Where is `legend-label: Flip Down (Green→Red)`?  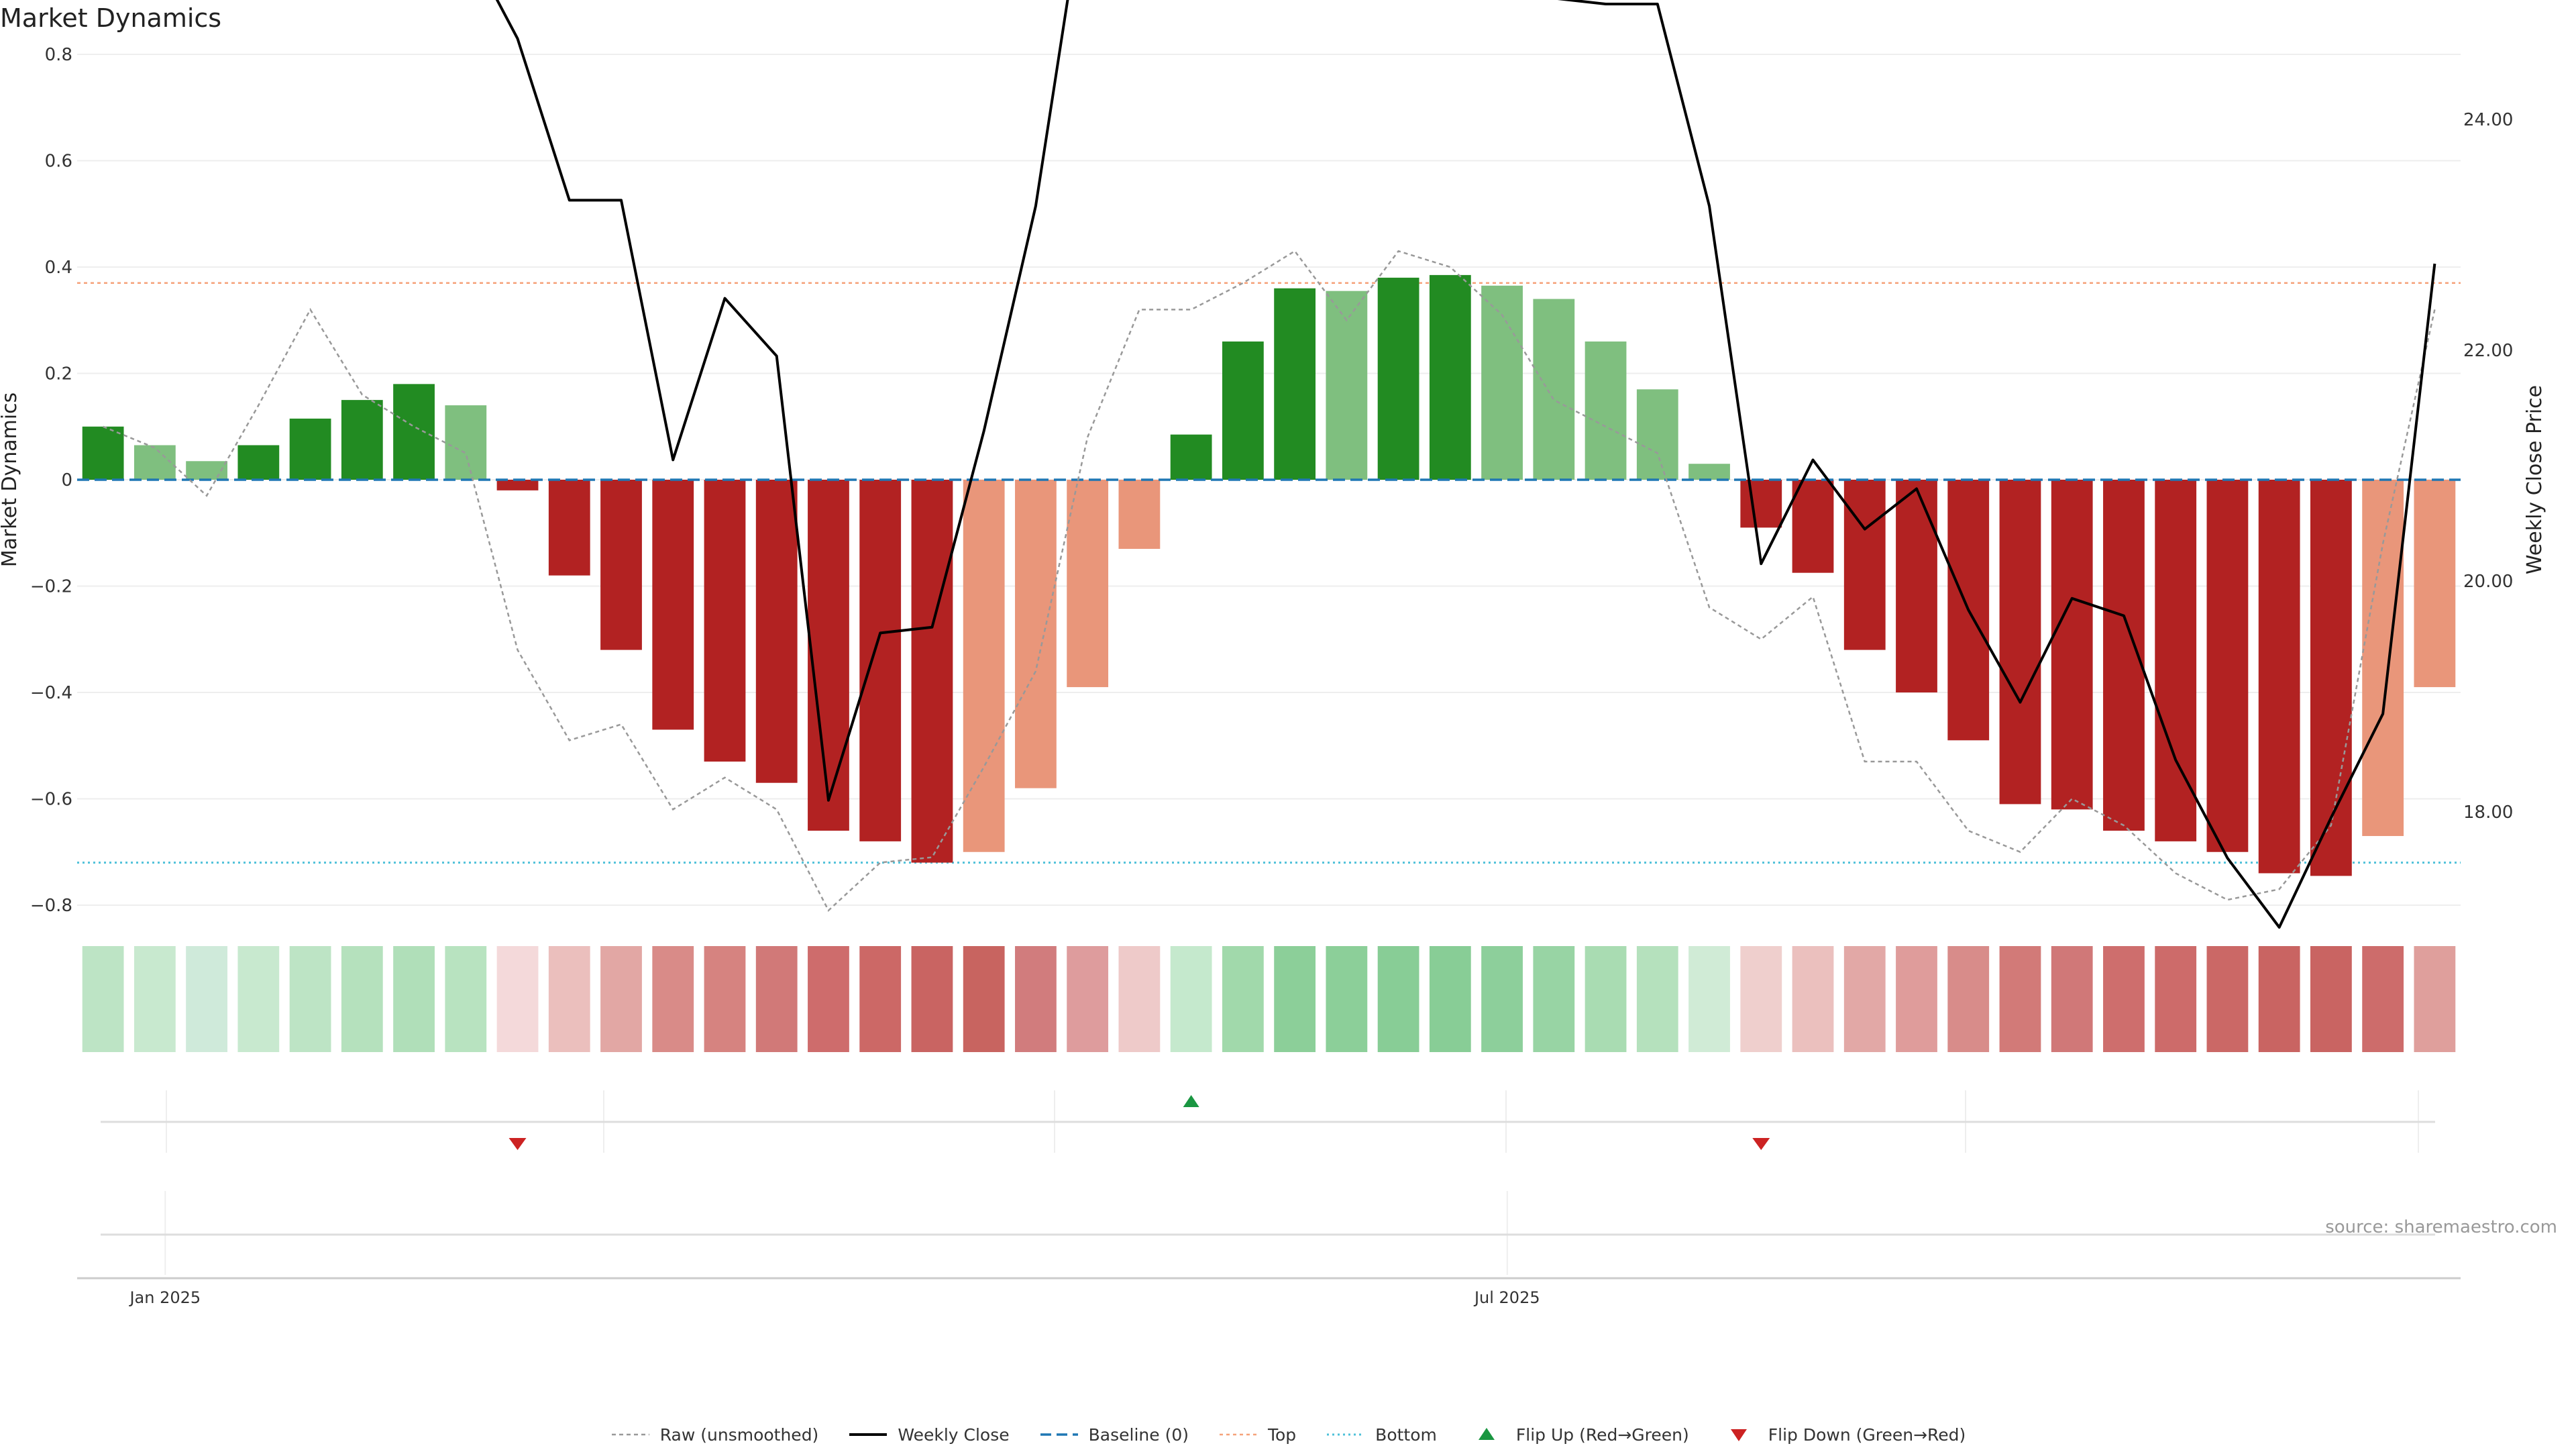
legend-label: Flip Down (Green→Red) is located at coordinates (1867, 1435).